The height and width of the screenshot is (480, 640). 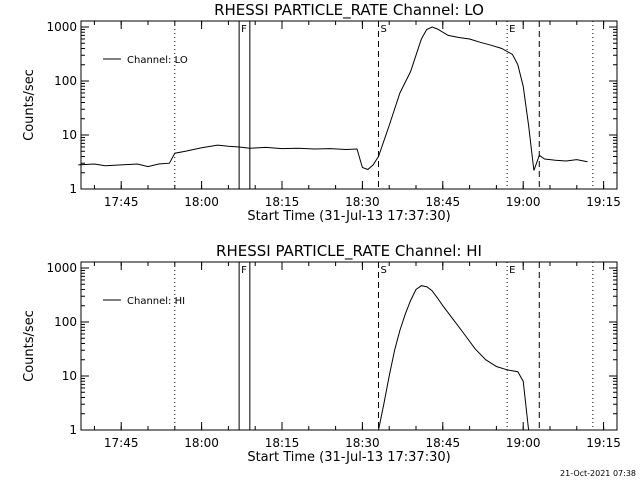 I want to click on timestamp-label: 21-Oct-2021 07:38, so click(x=598, y=473).